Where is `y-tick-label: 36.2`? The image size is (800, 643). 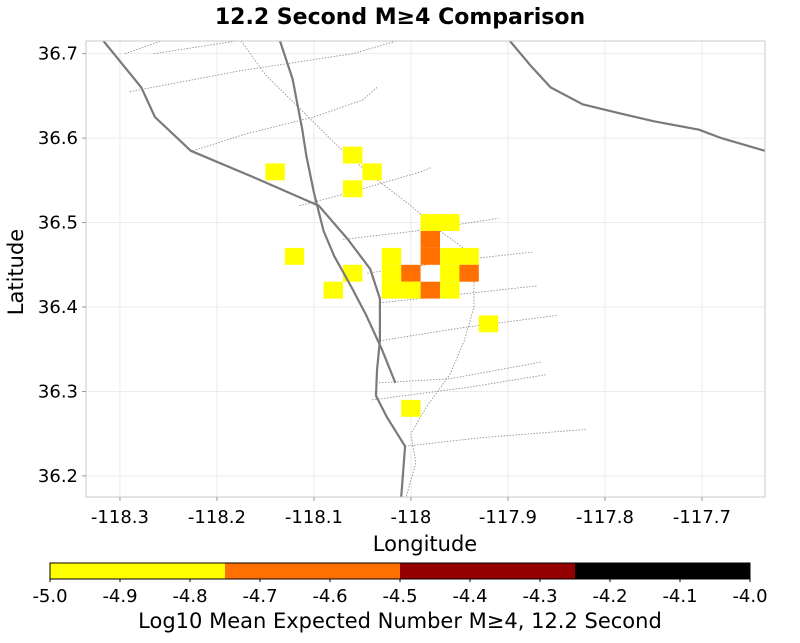
y-tick-label: 36.2 is located at coordinates (58, 476).